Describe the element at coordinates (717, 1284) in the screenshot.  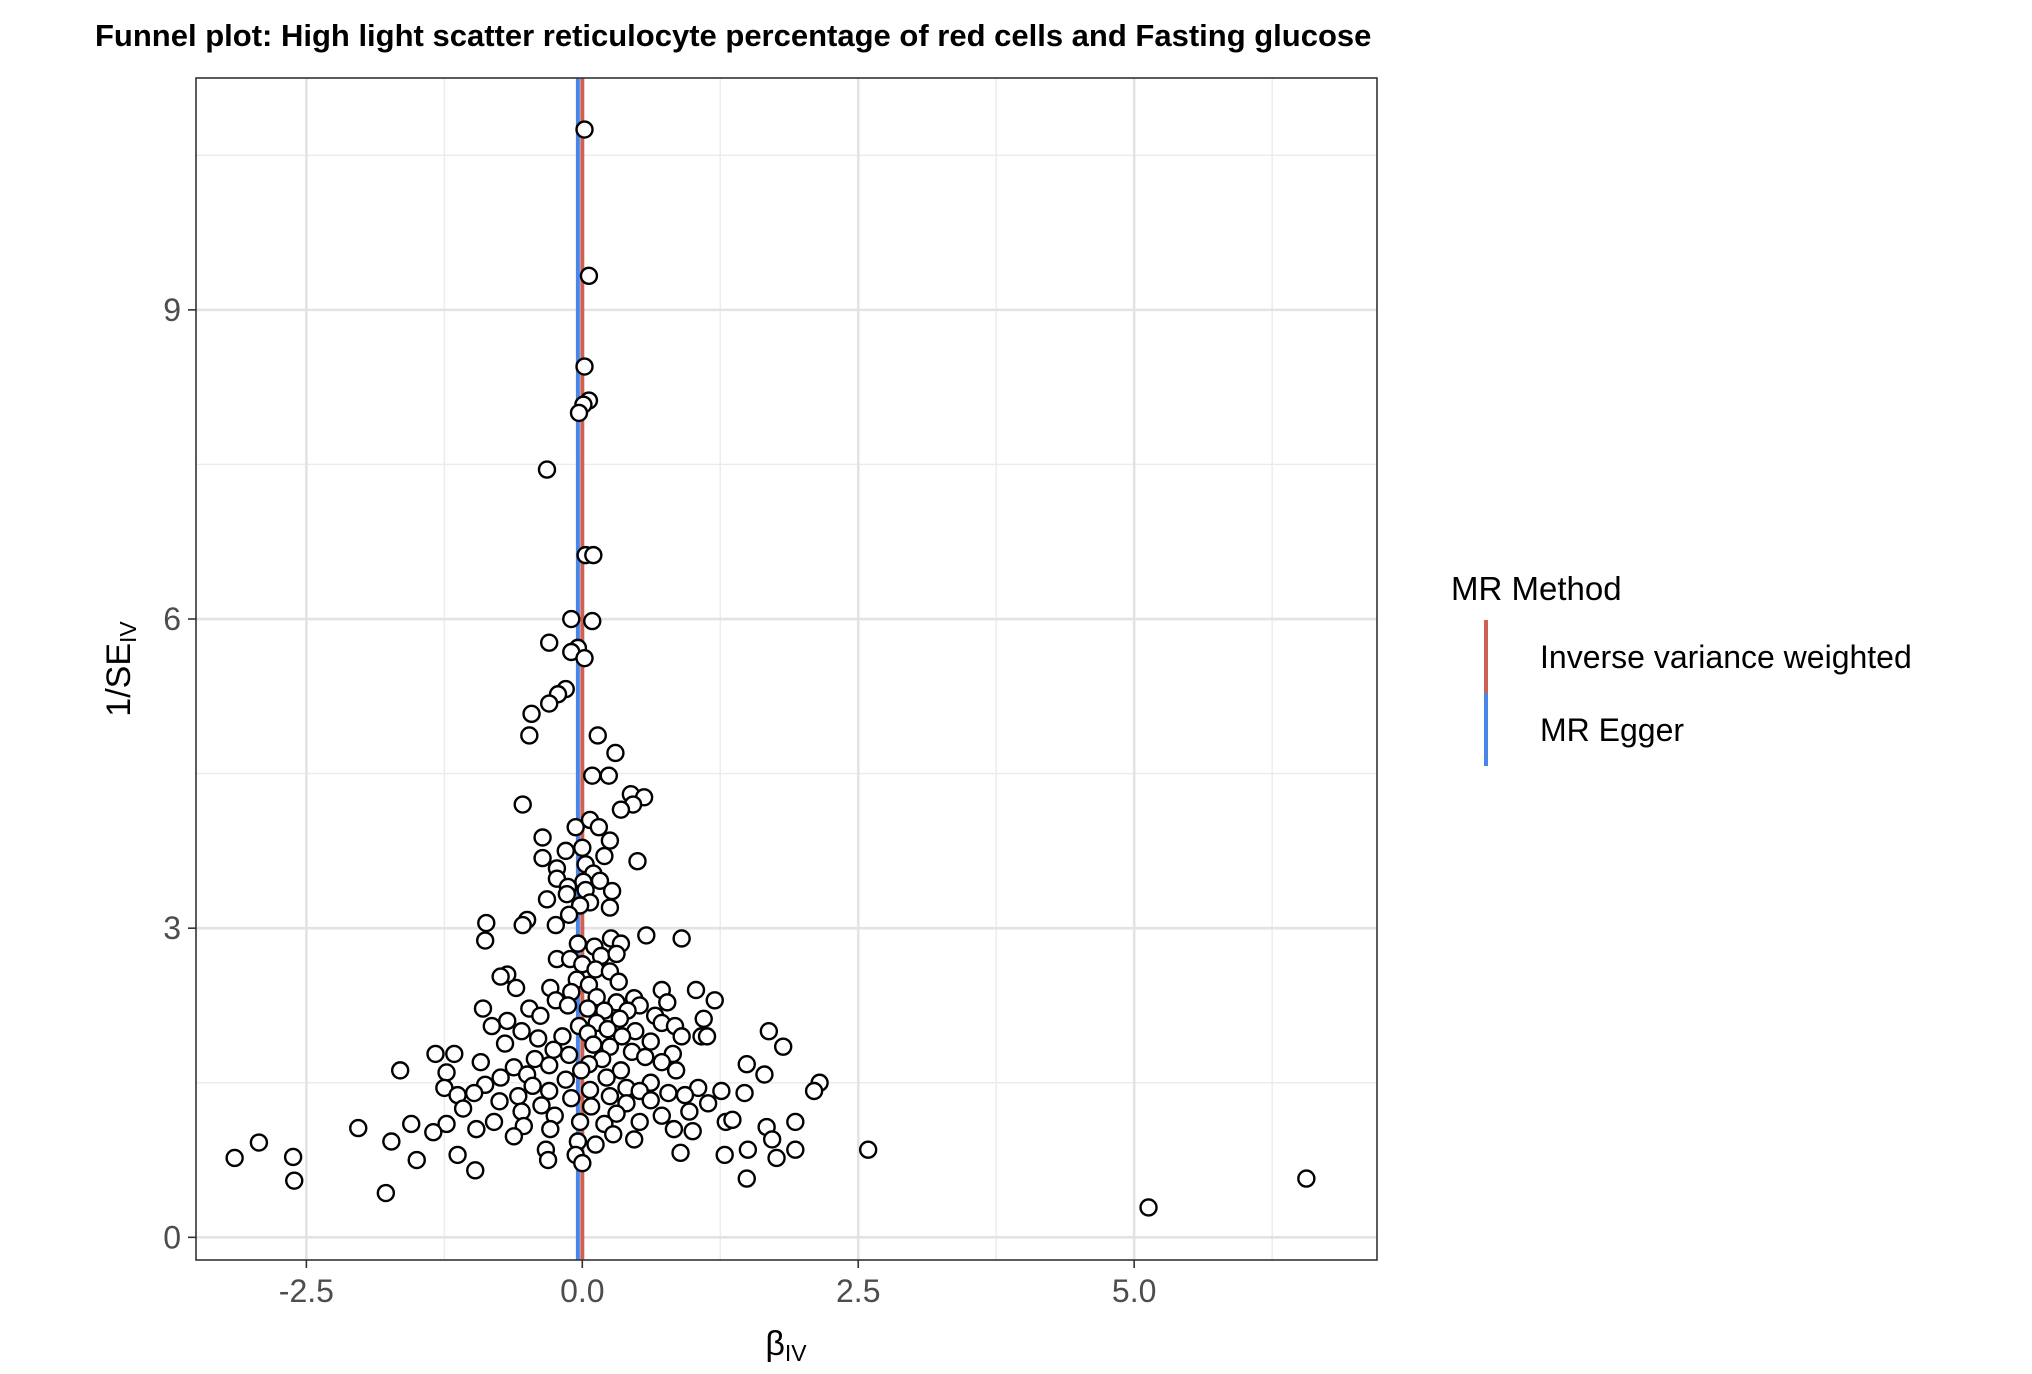
I see `x-axis: -2.5 0.0 2.5 5.0` at that location.